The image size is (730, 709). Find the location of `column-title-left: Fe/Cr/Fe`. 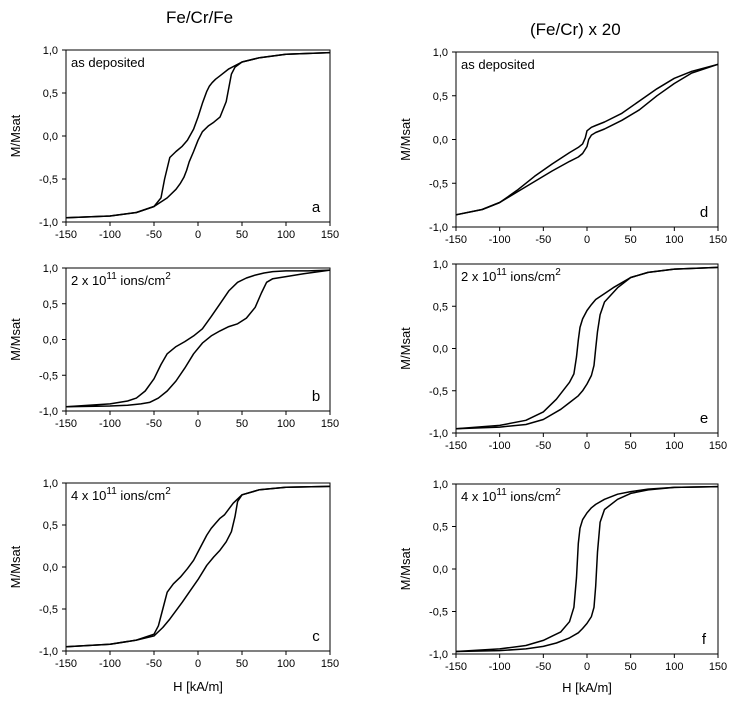

column-title-left: Fe/Cr/Fe is located at coordinates (200, 17).